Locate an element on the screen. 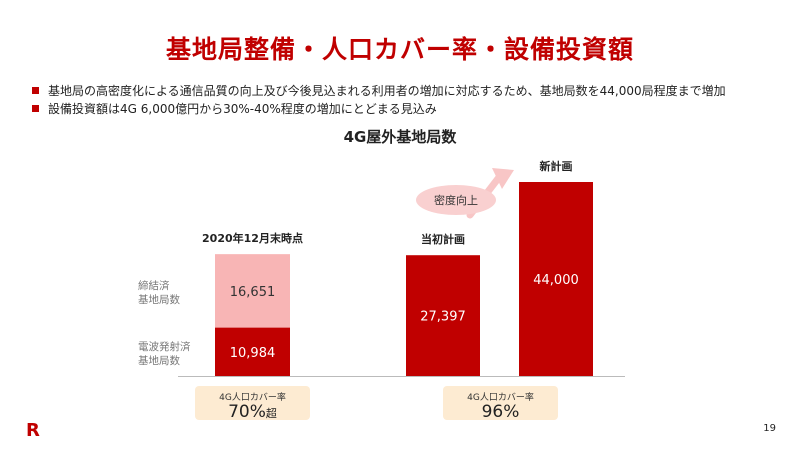 This screenshot has height=450, width=800. coverage-value: 96% is located at coordinates (500, 413).